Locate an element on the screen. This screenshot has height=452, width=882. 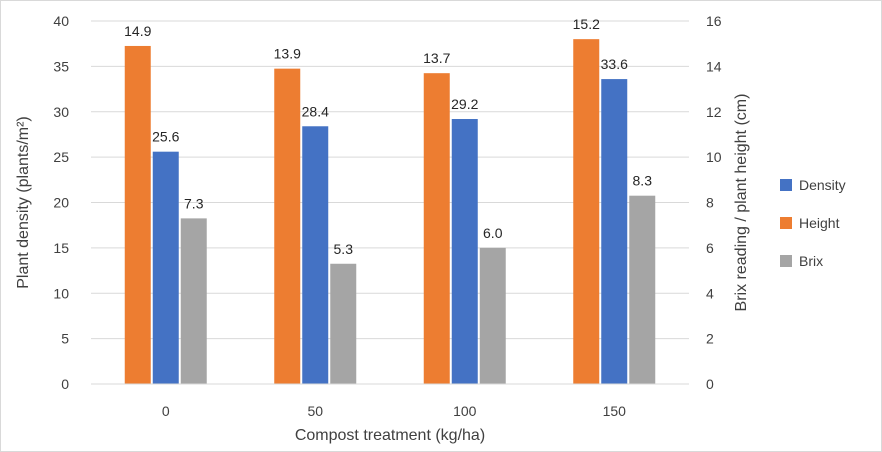
legend-swatch-height is located at coordinates (786, 223).